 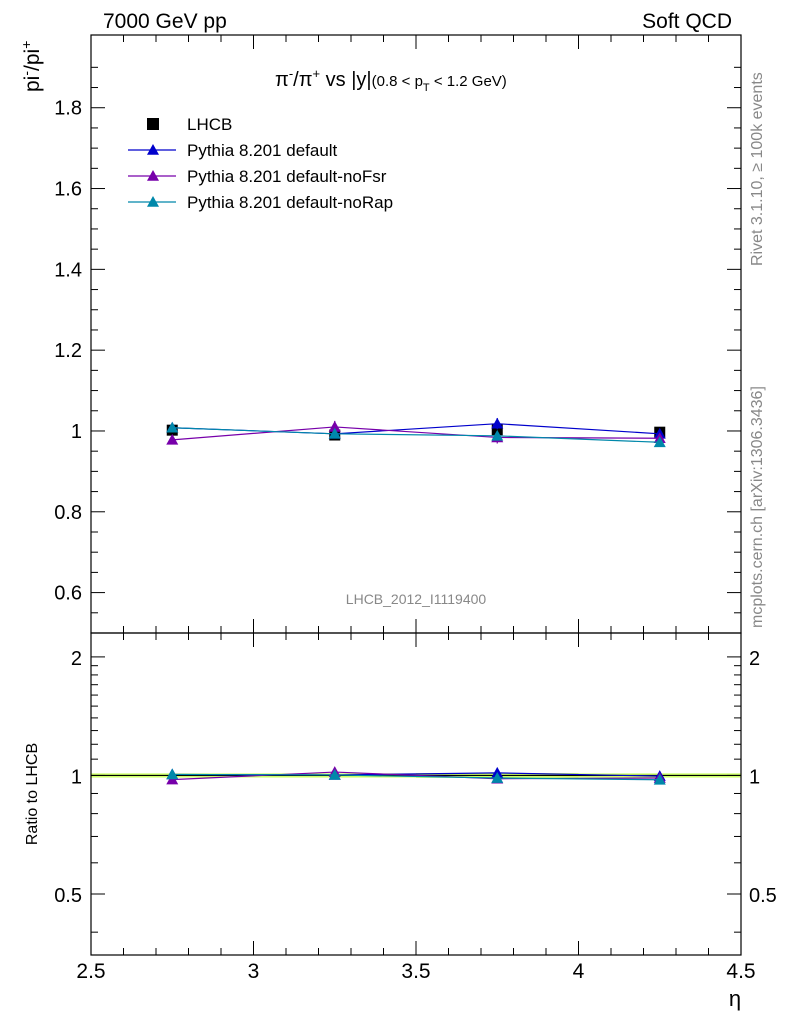 What do you see at coordinates (757, 507) in the screenshot?
I see `mcplots-label: mcplots.cern.ch [arXiv:1306.3436]` at bounding box center [757, 507].